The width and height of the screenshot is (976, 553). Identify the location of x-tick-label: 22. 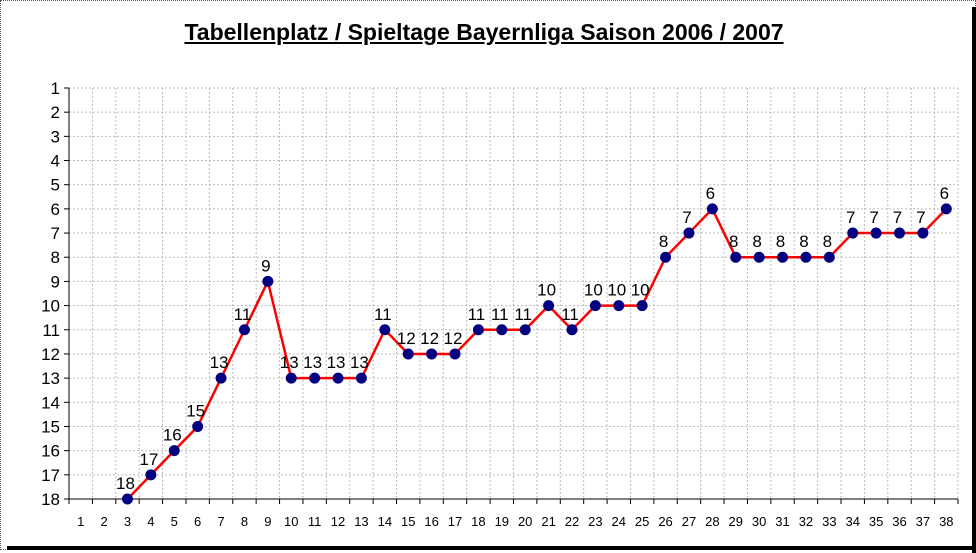
(572, 521).